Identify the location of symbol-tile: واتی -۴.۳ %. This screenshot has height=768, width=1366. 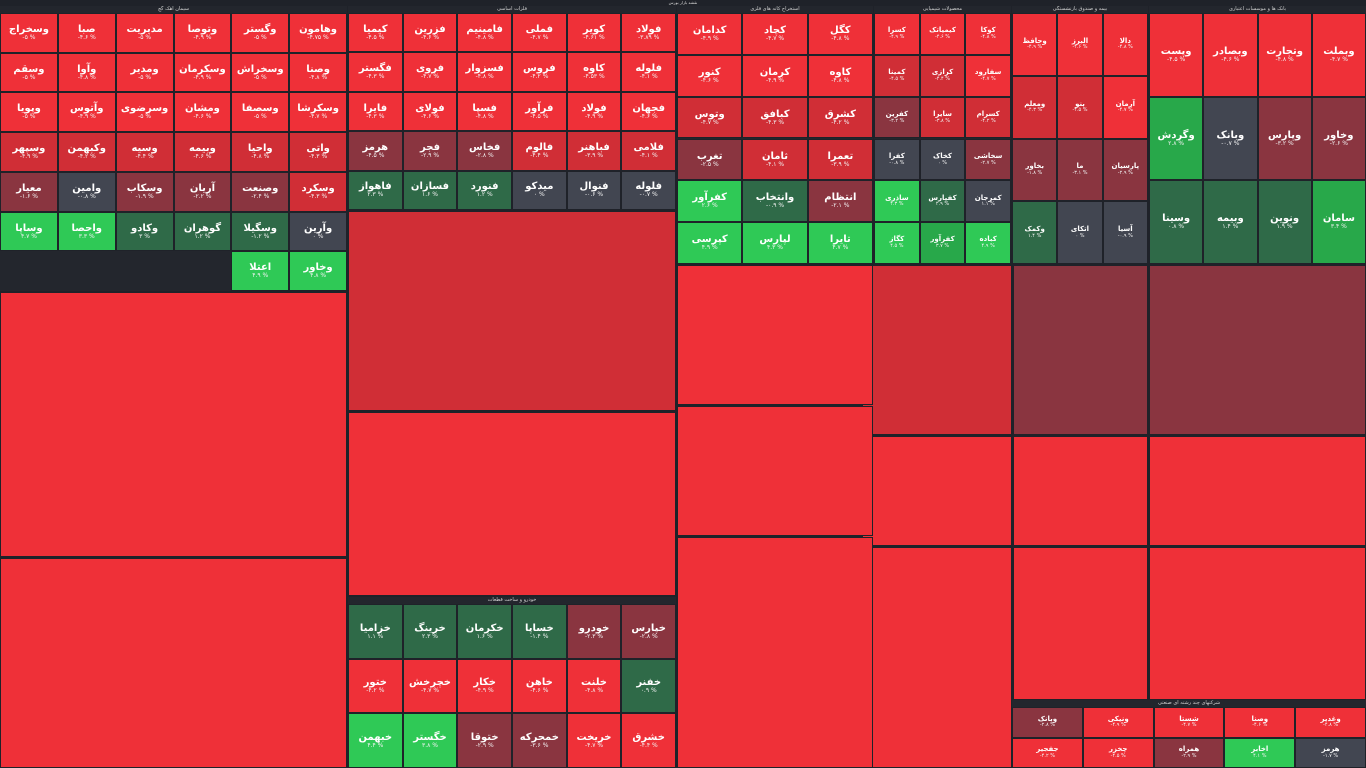
(318, 152).